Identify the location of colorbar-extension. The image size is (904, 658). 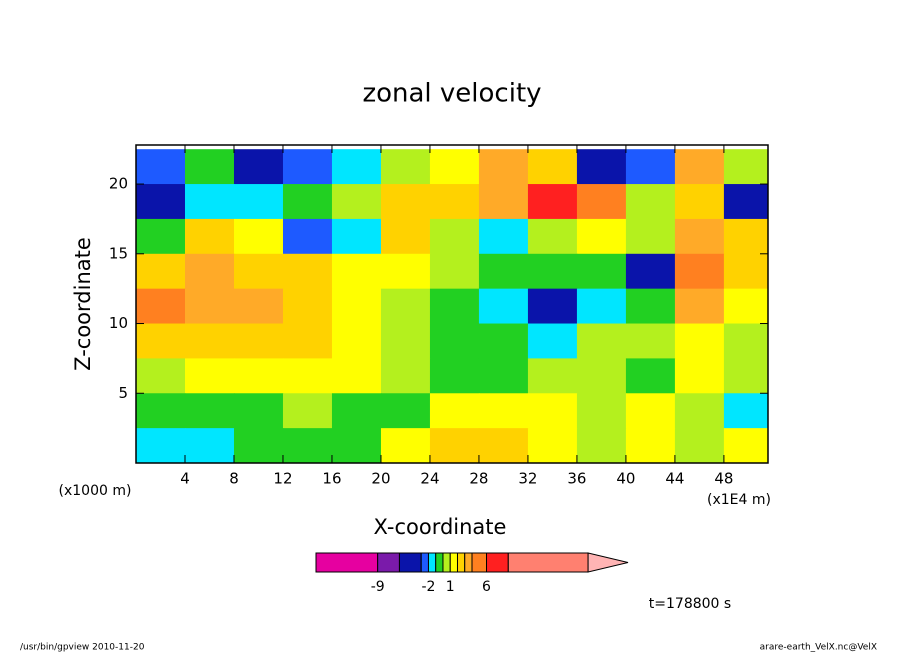
(608, 562).